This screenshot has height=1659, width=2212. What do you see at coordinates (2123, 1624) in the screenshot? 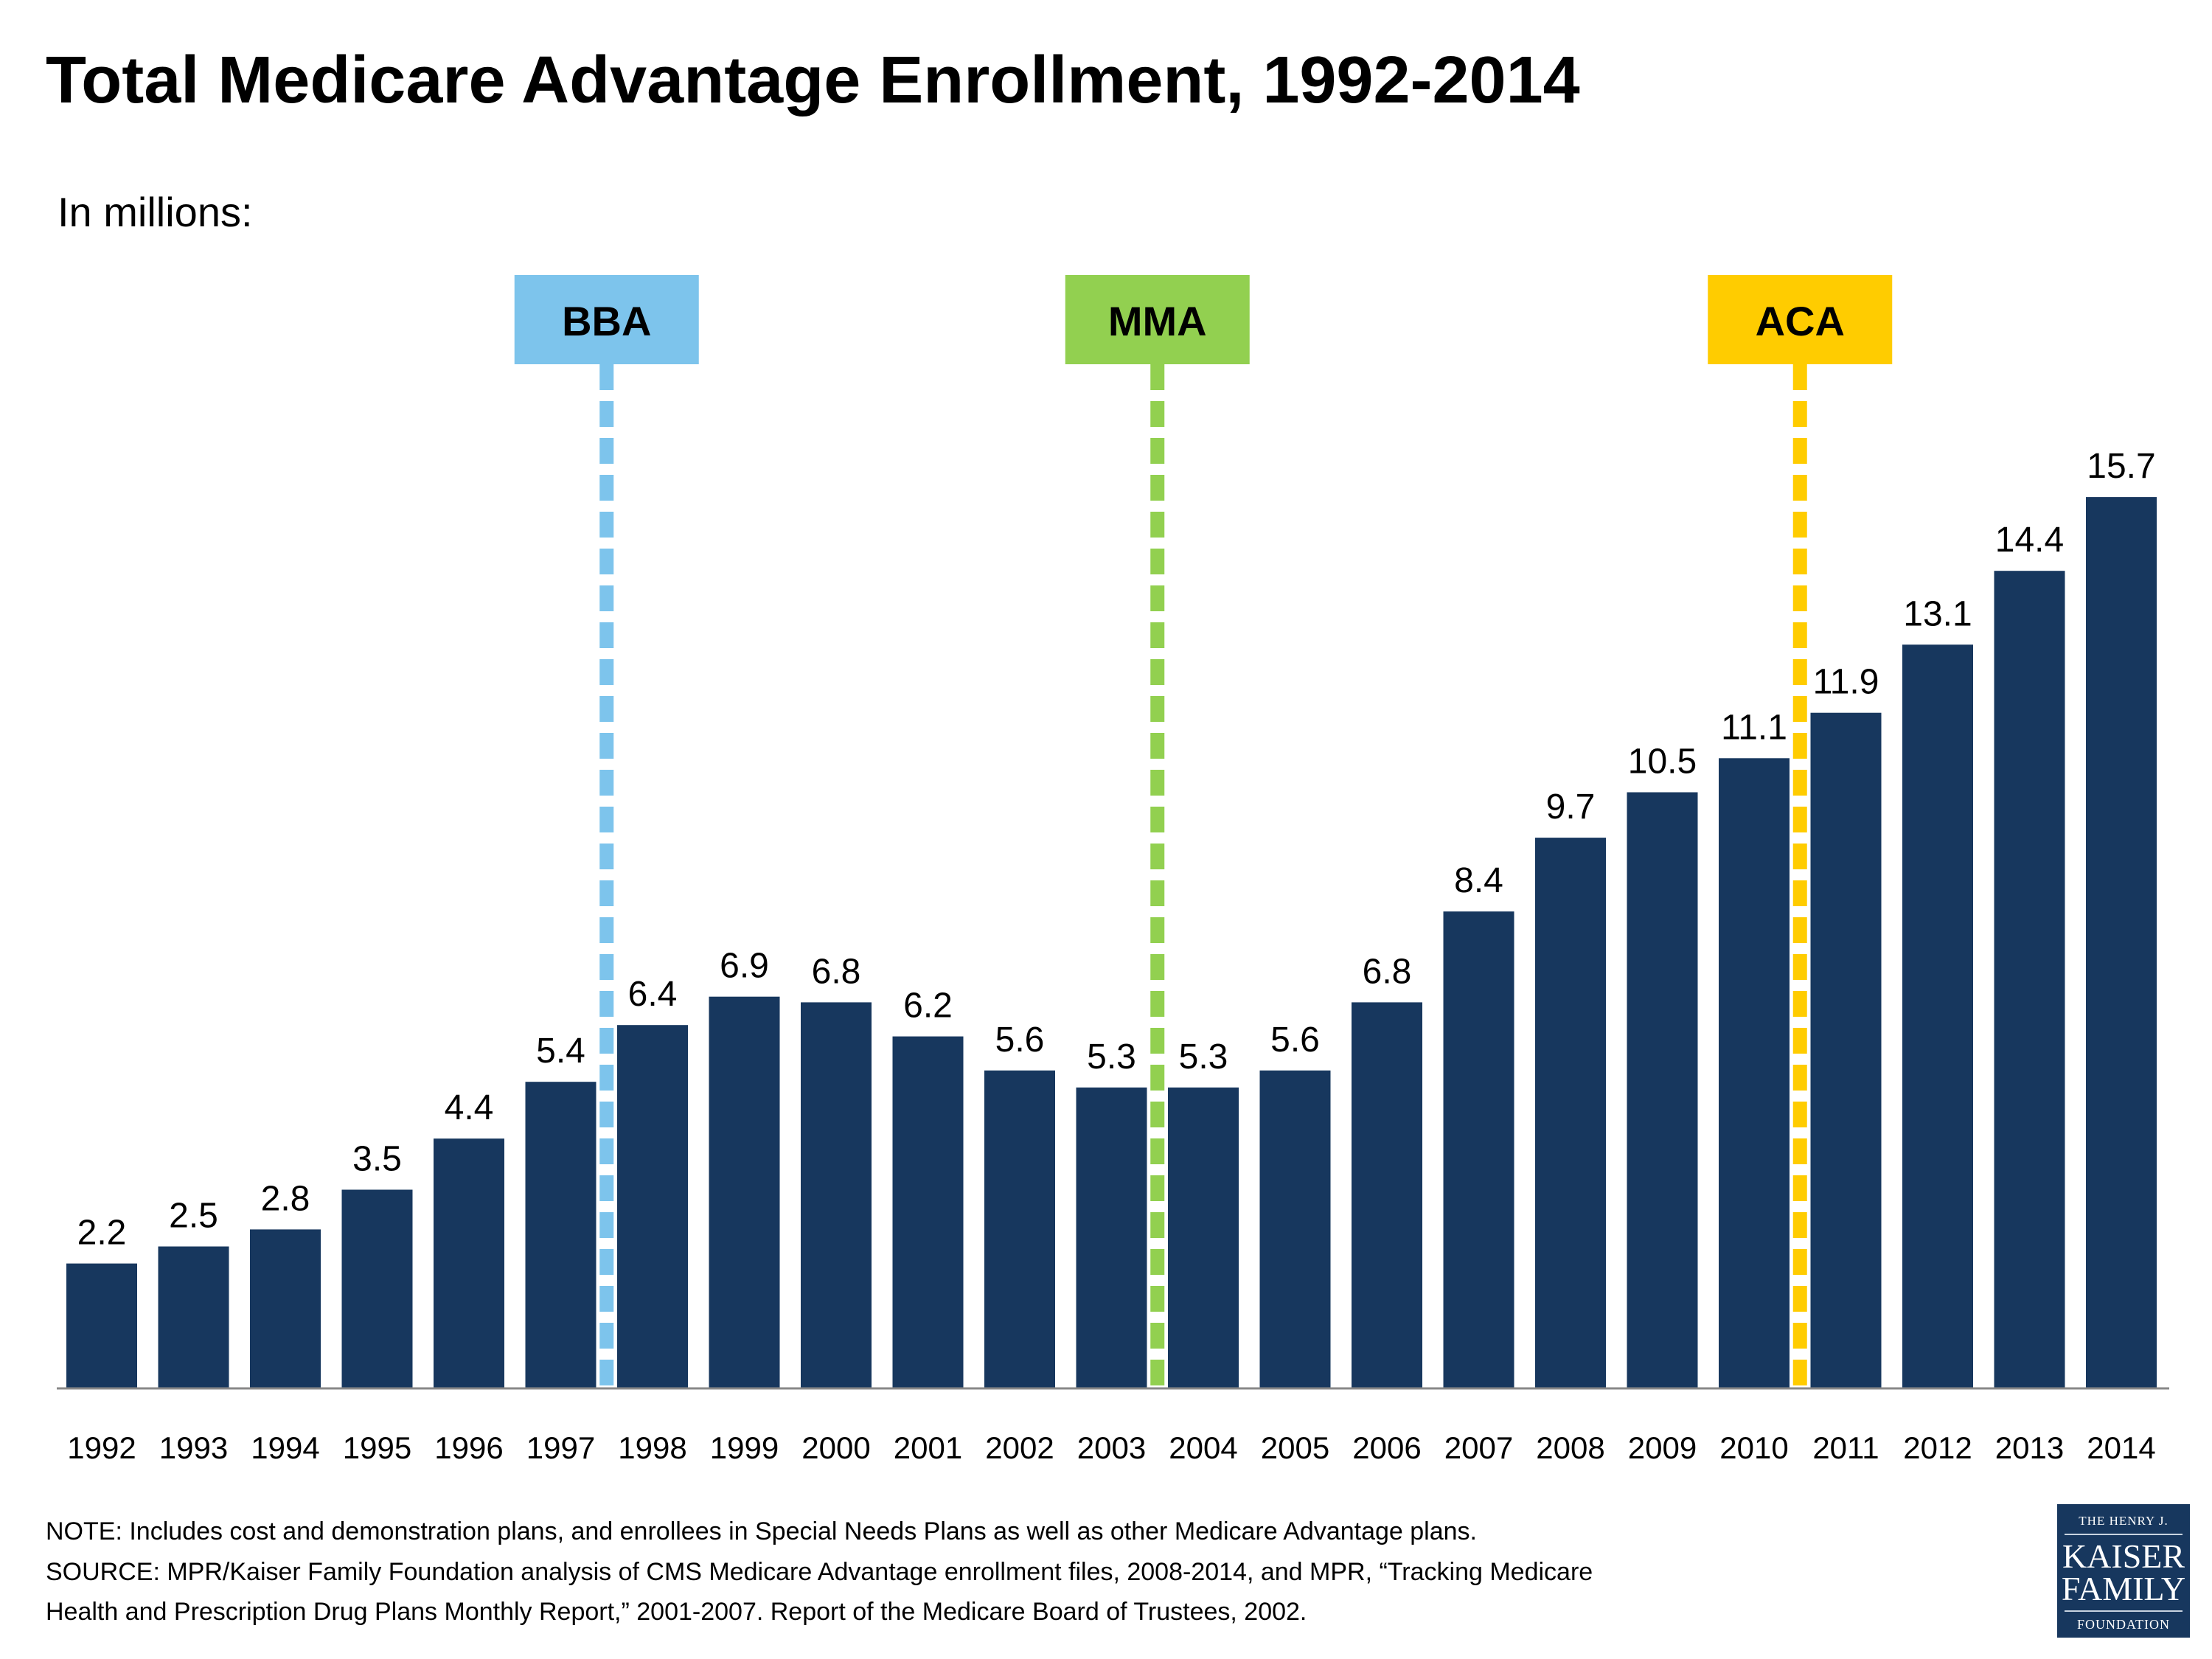
I see `logo-line-4: FOUNDATION` at bounding box center [2123, 1624].